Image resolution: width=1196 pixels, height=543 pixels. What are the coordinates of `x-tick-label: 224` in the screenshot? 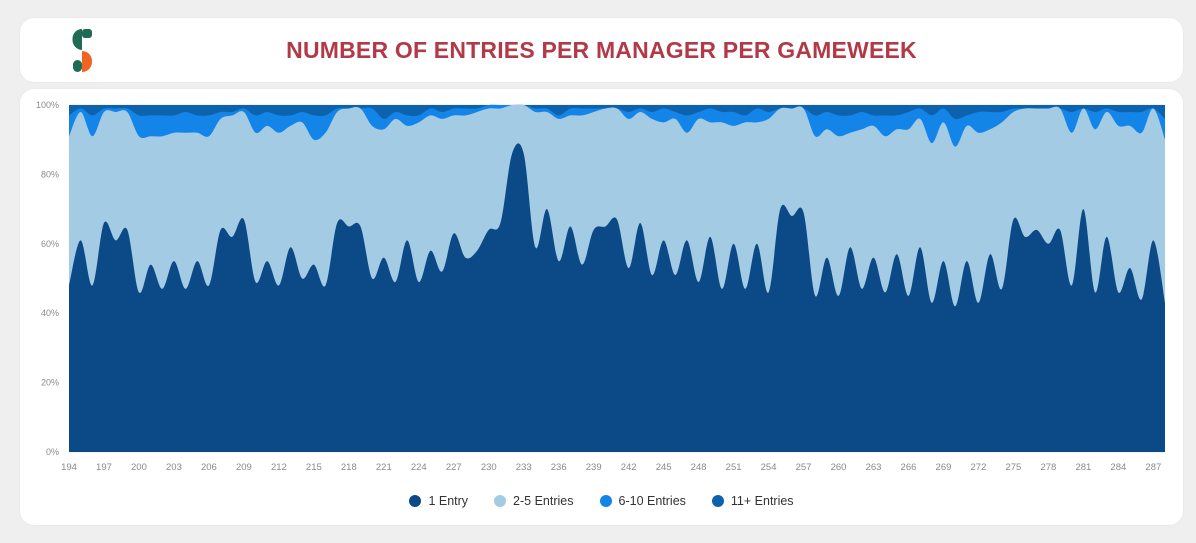 It's located at (419, 467).